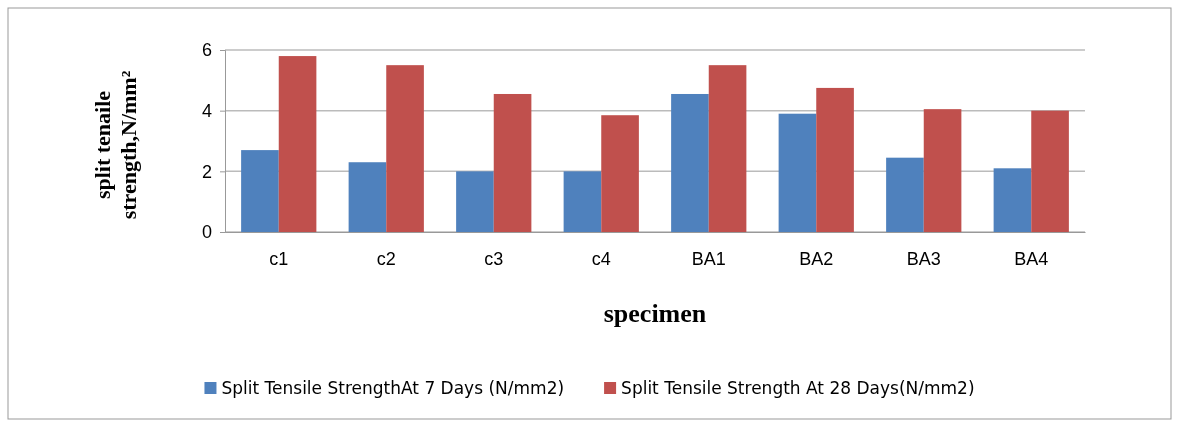  What do you see at coordinates (279, 258) in the screenshot?
I see `x-tick-label: c1` at bounding box center [279, 258].